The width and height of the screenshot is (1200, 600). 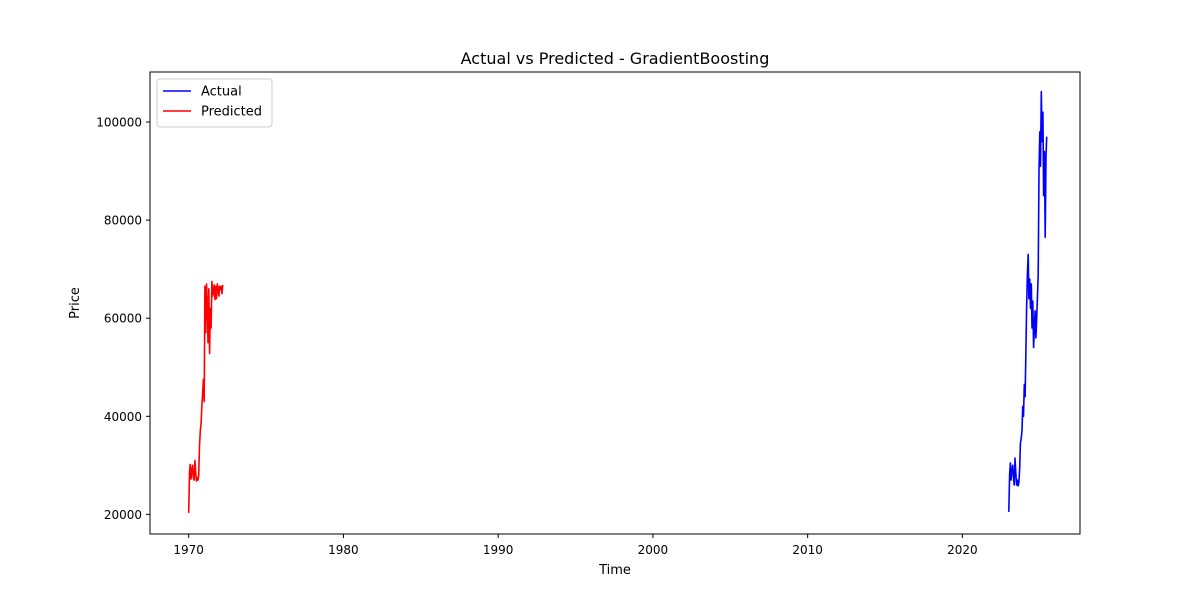 What do you see at coordinates (119, 123) in the screenshot?
I see `y-tick-label: 100000` at bounding box center [119, 123].